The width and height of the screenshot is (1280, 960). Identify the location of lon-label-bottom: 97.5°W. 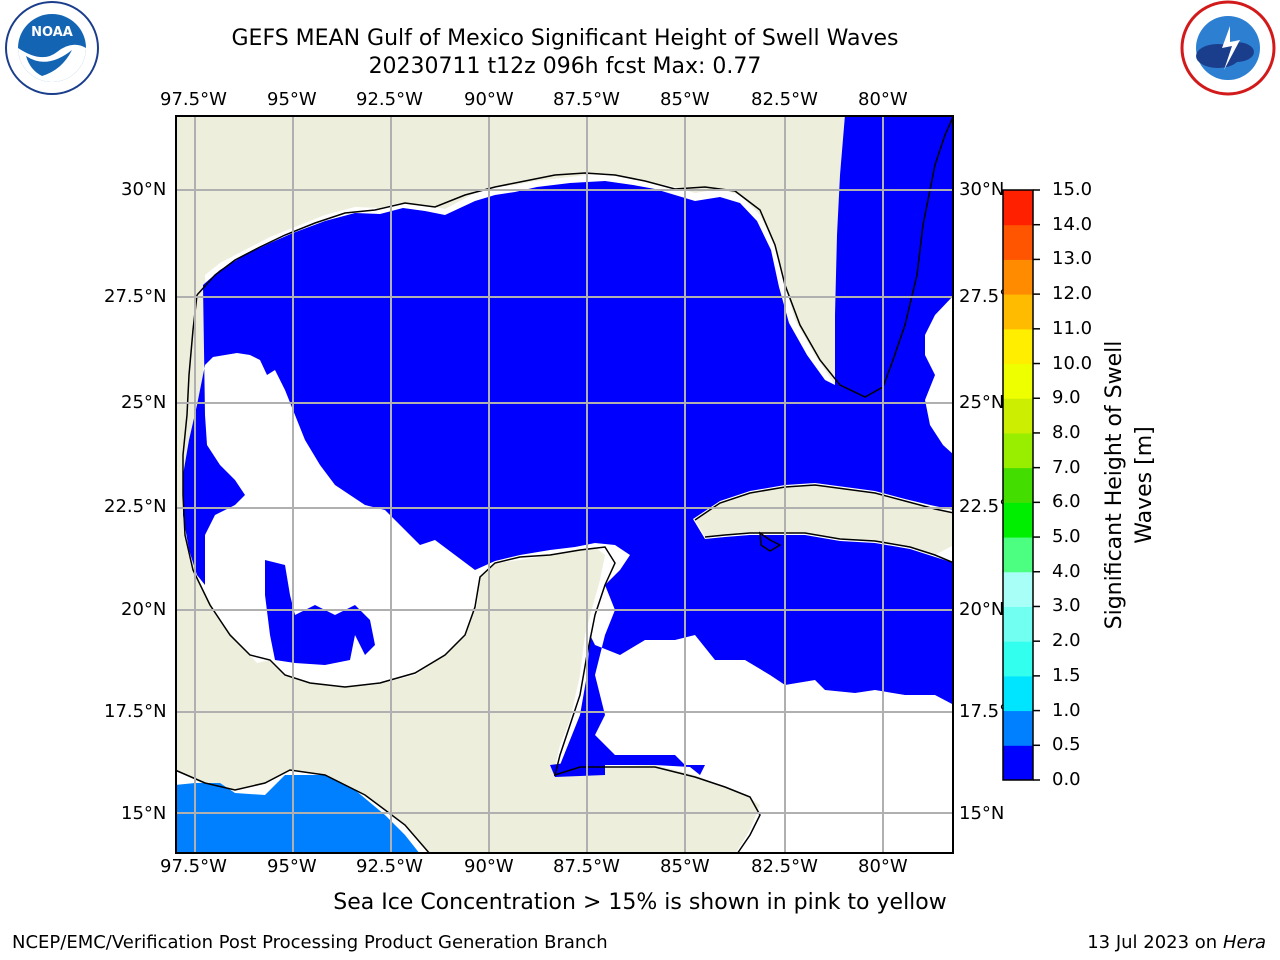
(193, 866).